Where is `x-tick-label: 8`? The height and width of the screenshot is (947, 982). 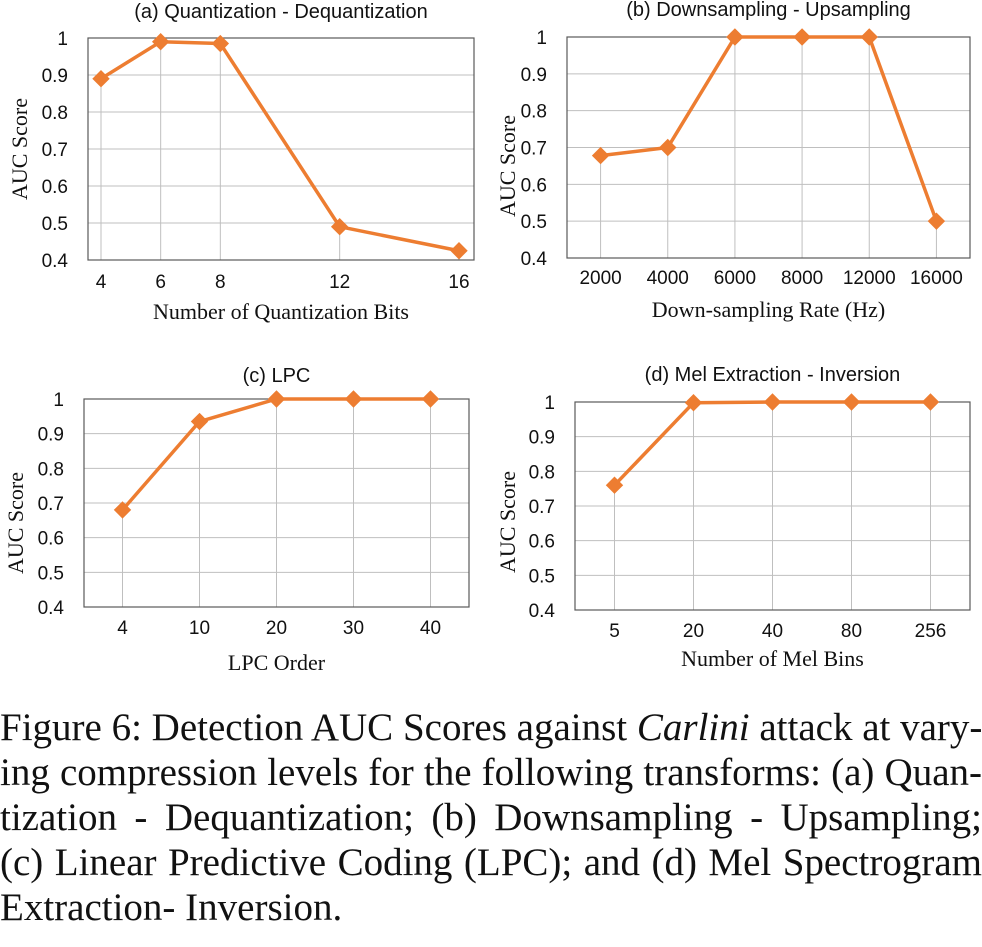
x-tick-label: 8 is located at coordinates (220, 282).